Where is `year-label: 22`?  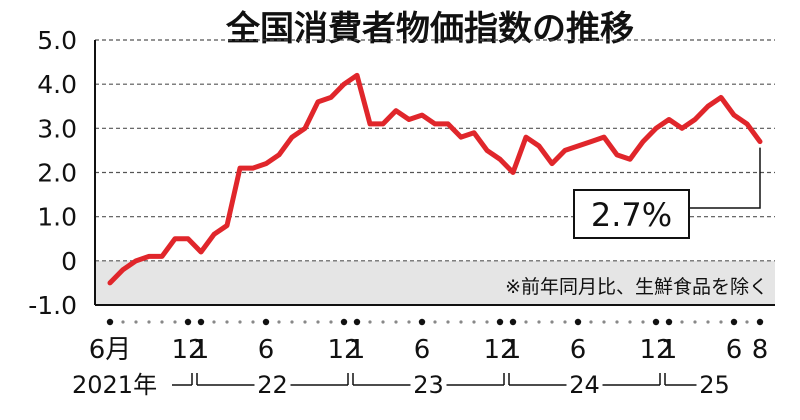
year-label: 22 is located at coordinates (272, 385).